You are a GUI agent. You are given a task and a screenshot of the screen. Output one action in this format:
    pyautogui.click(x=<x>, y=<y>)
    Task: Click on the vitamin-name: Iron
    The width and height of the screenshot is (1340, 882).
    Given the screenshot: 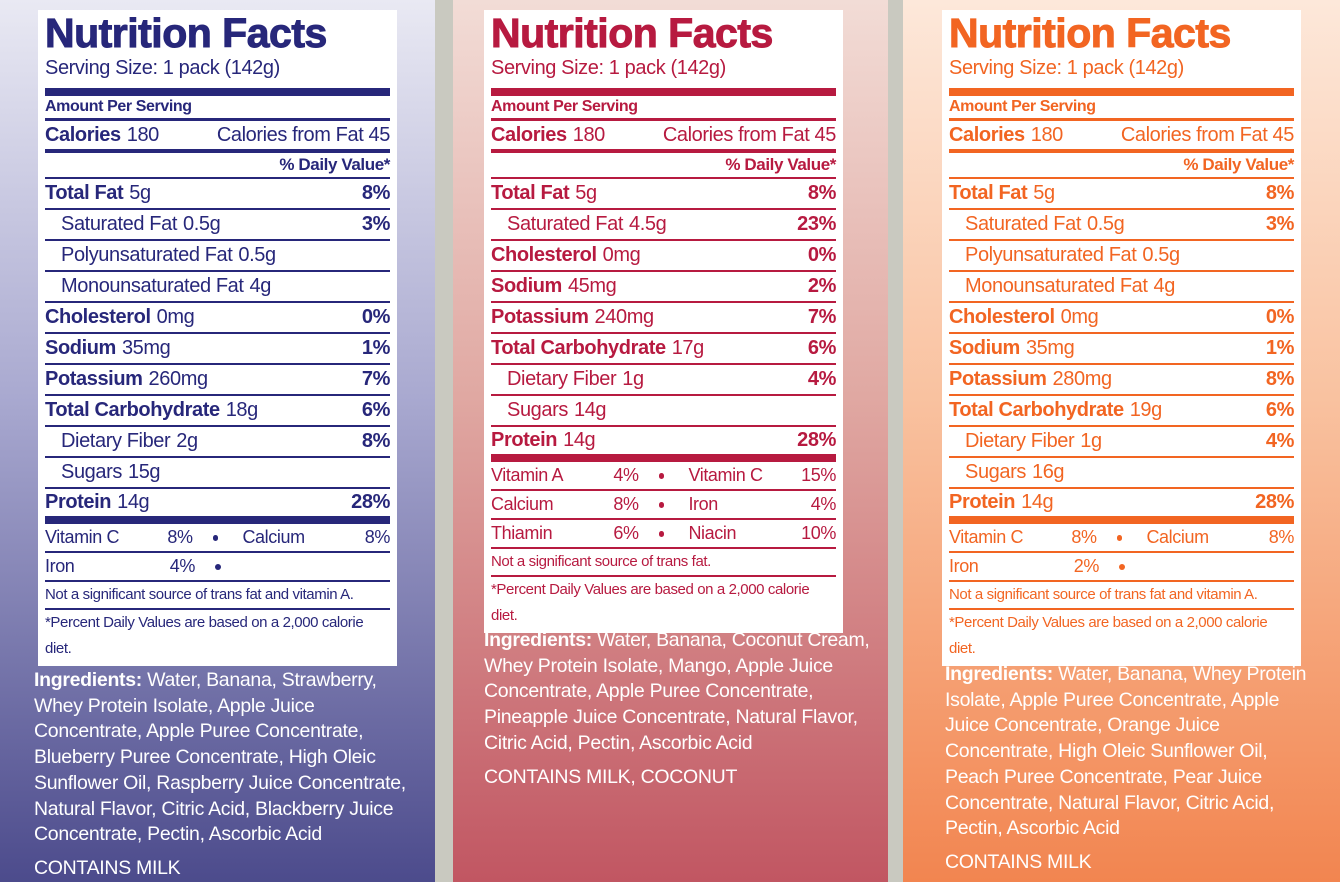 What is the action you would take?
    pyautogui.click(x=703, y=504)
    